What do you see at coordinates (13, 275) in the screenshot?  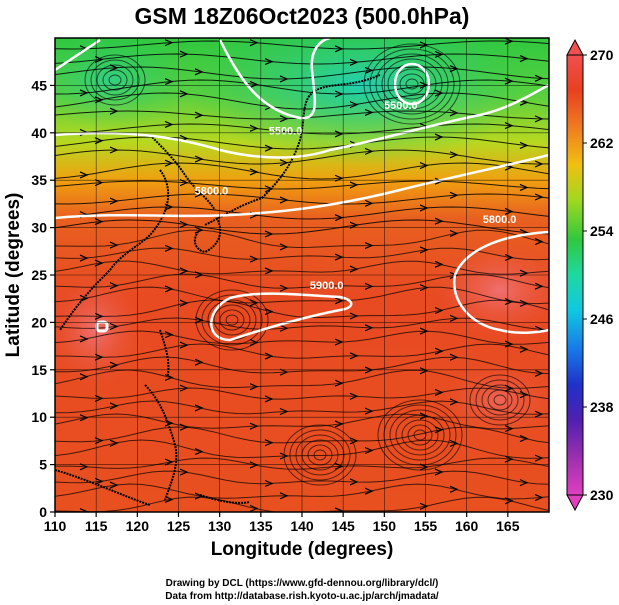 I see `y-axis-title: Latitude (degrees)` at bounding box center [13, 275].